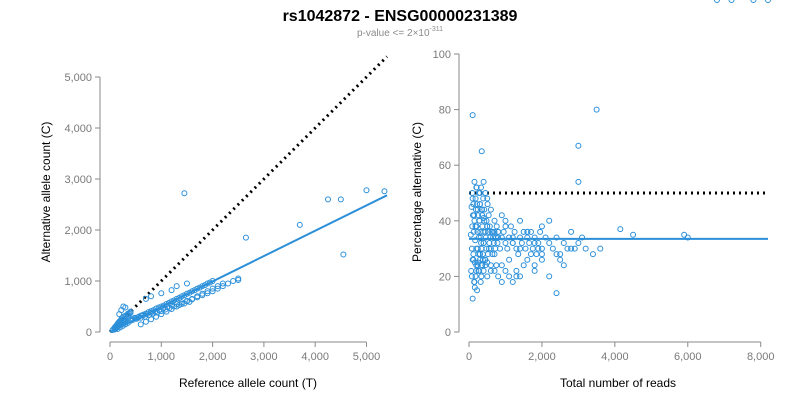  I want to click on right-x-tick-label: 4,000, so click(615, 357).